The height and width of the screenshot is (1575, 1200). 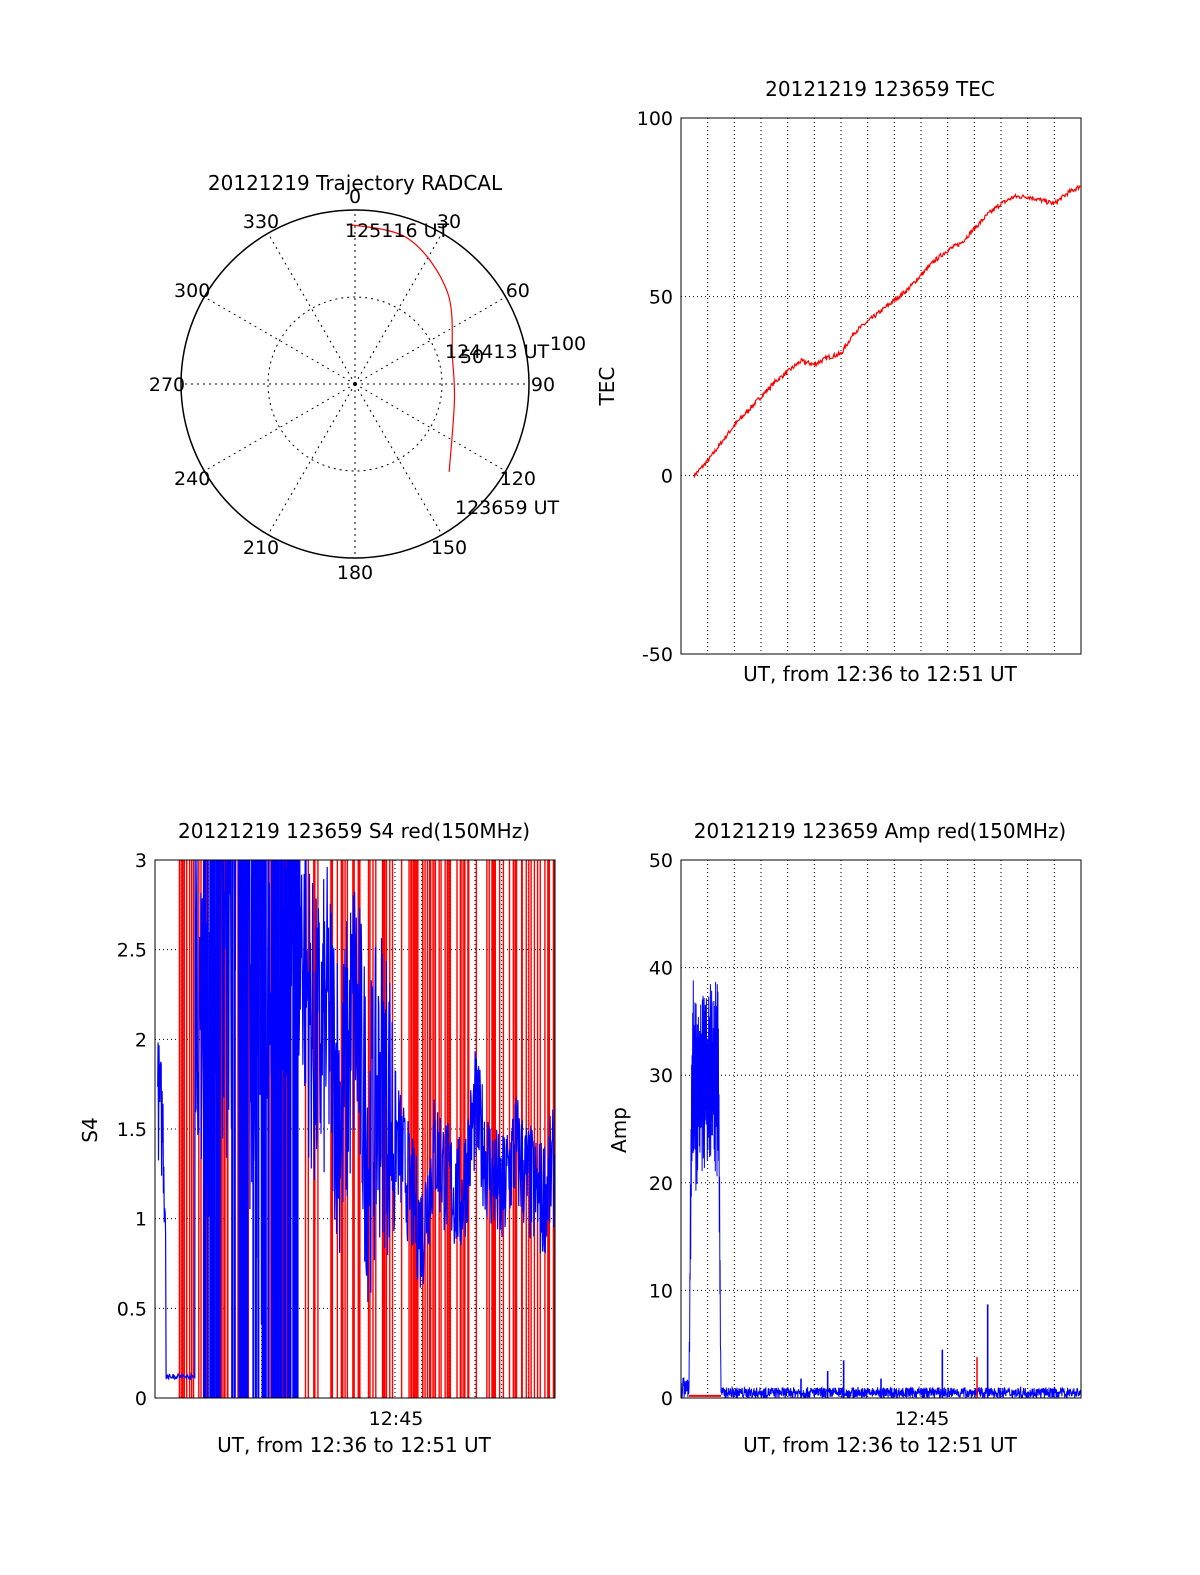 What do you see at coordinates (661, 1130) in the screenshot?
I see `amp-y-ticks: 0 10 20 30 40 50` at bounding box center [661, 1130].